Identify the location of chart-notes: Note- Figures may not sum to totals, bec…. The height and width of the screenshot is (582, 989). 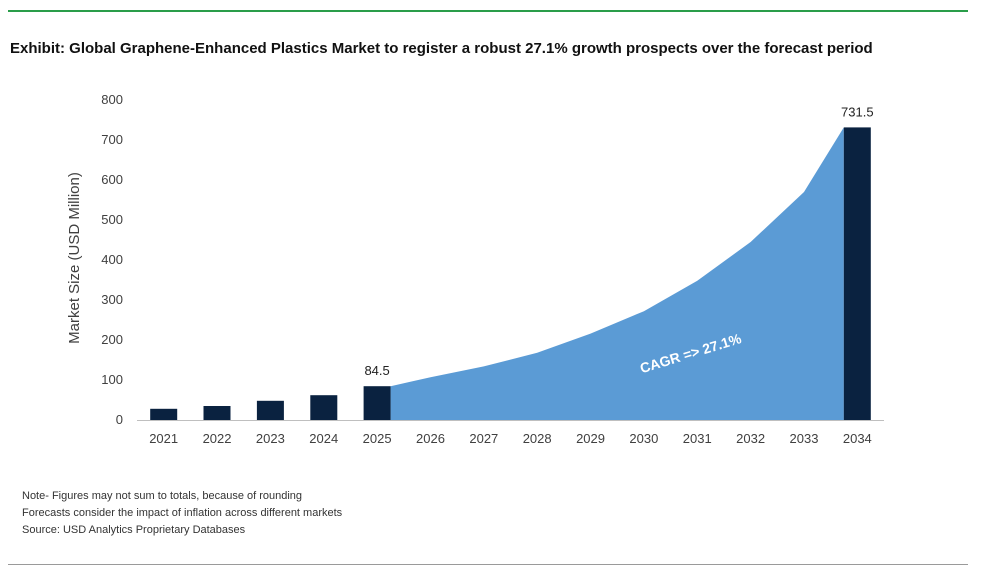
(182, 513).